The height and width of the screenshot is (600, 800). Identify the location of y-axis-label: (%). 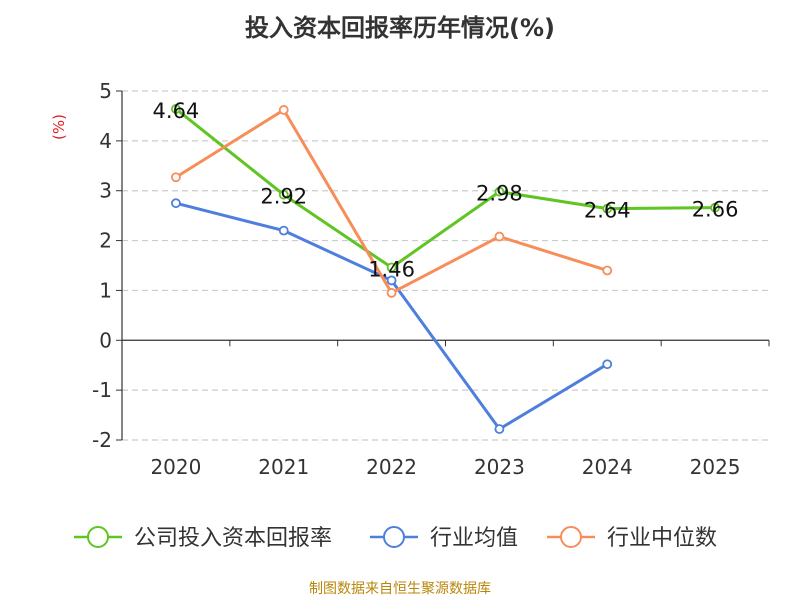
(59, 127).